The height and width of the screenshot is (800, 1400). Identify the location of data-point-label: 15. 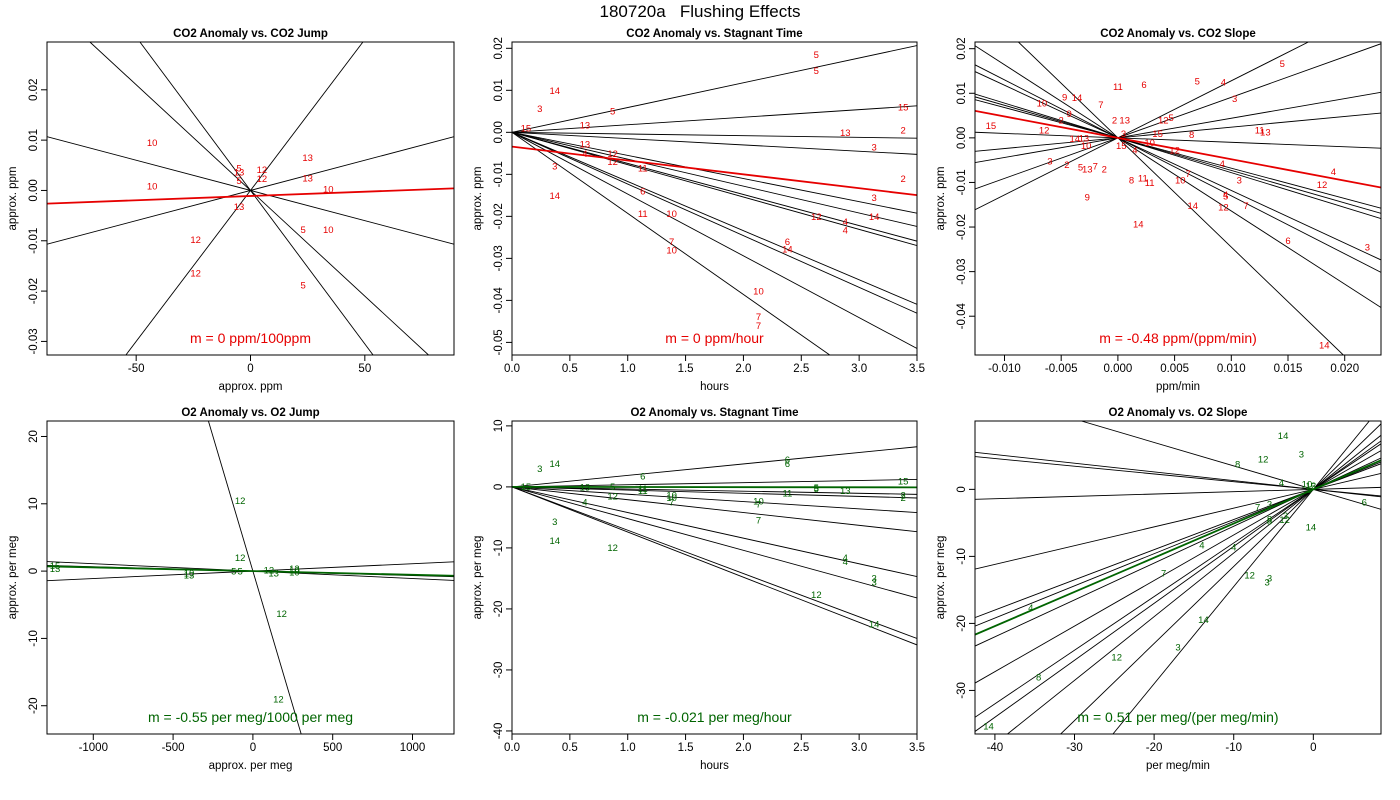
(903, 108).